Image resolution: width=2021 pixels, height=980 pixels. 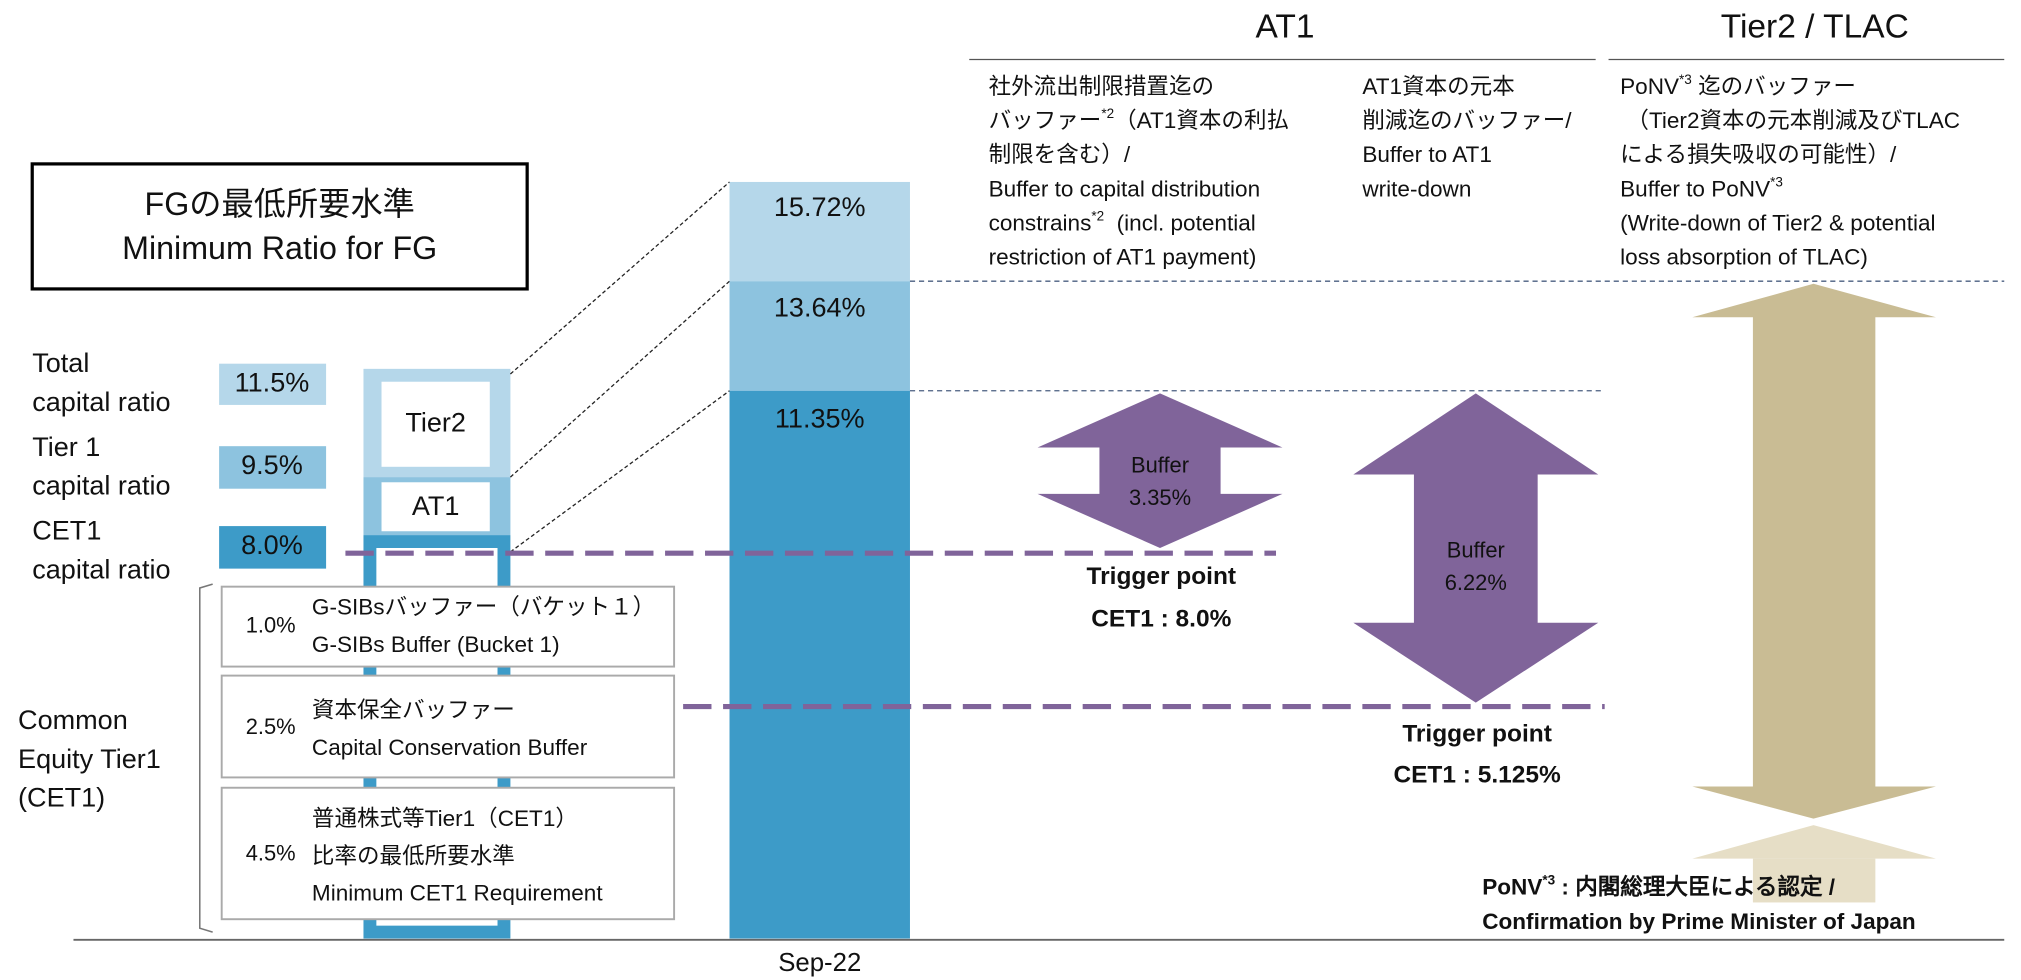 I want to click on column-label: AT1, so click(x=436, y=506).